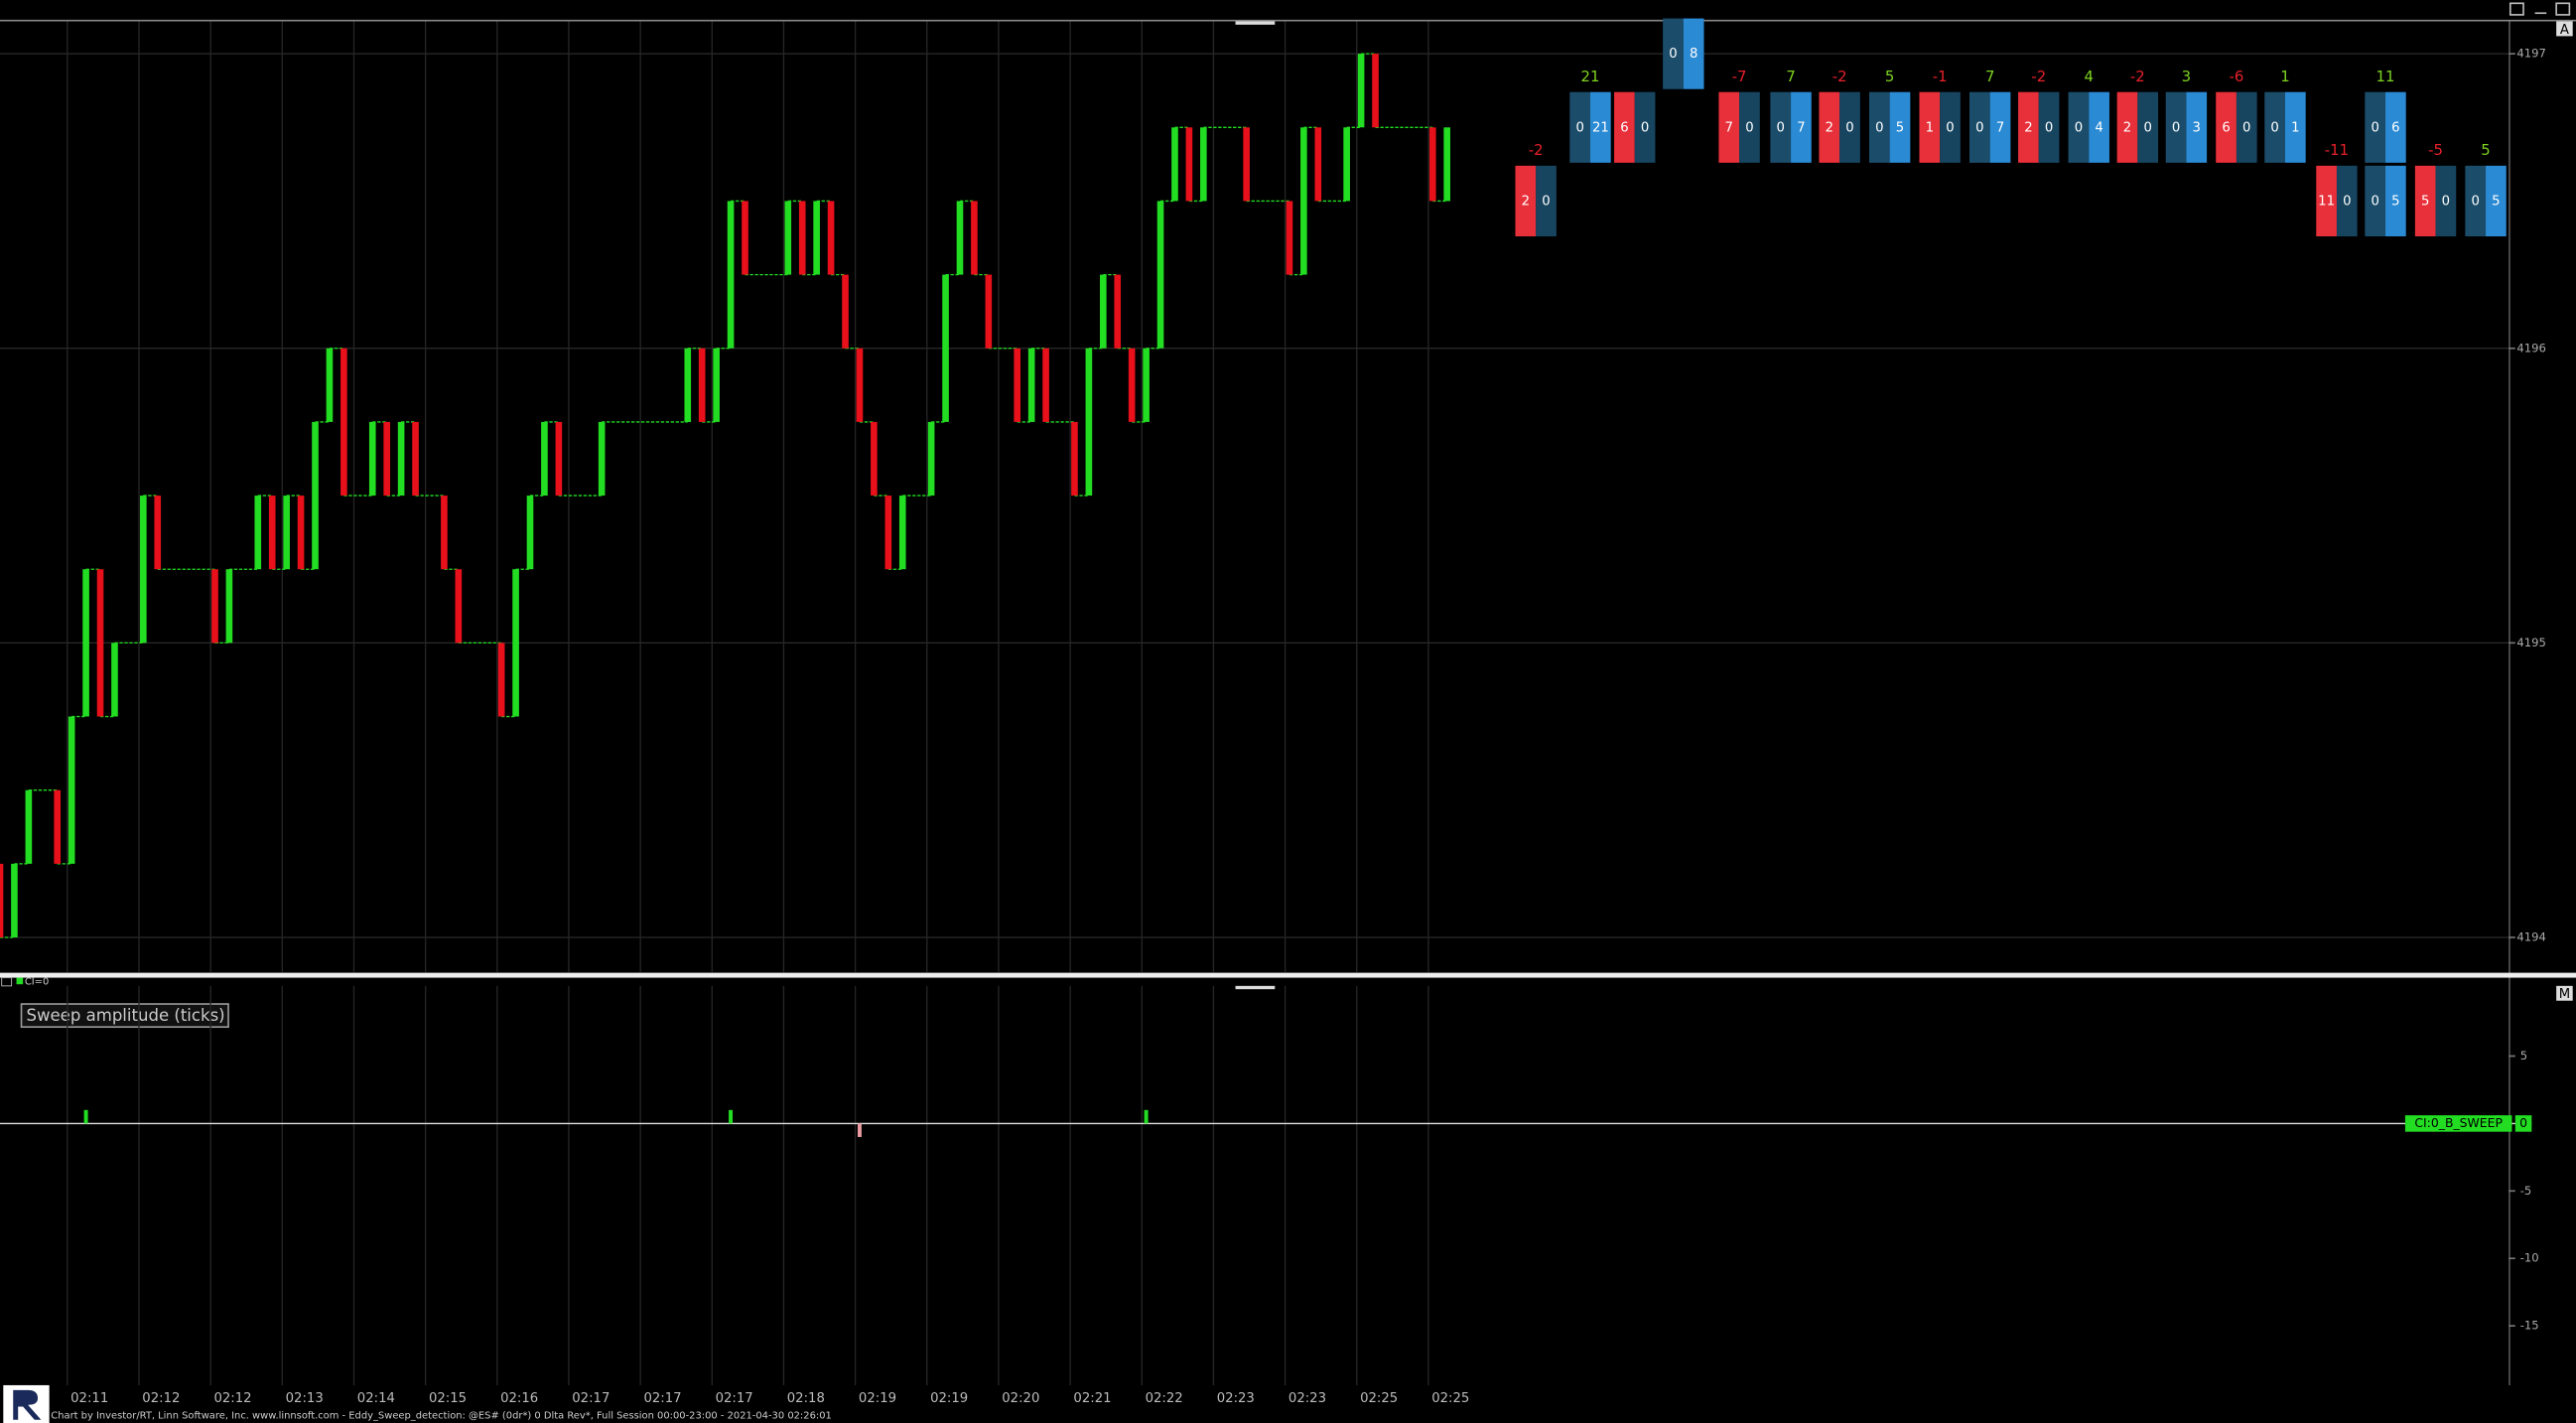  What do you see at coordinates (85, 1116) in the screenshot?
I see `bar` at bounding box center [85, 1116].